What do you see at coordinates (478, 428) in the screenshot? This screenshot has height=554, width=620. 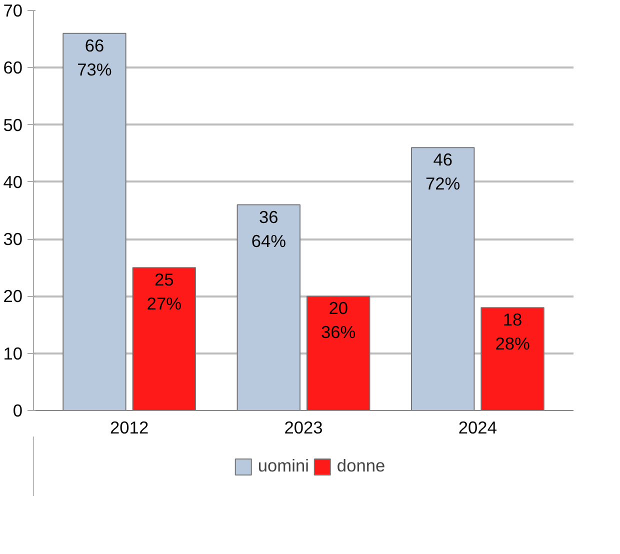 I see `x-tick-label: 2024` at bounding box center [478, 428].